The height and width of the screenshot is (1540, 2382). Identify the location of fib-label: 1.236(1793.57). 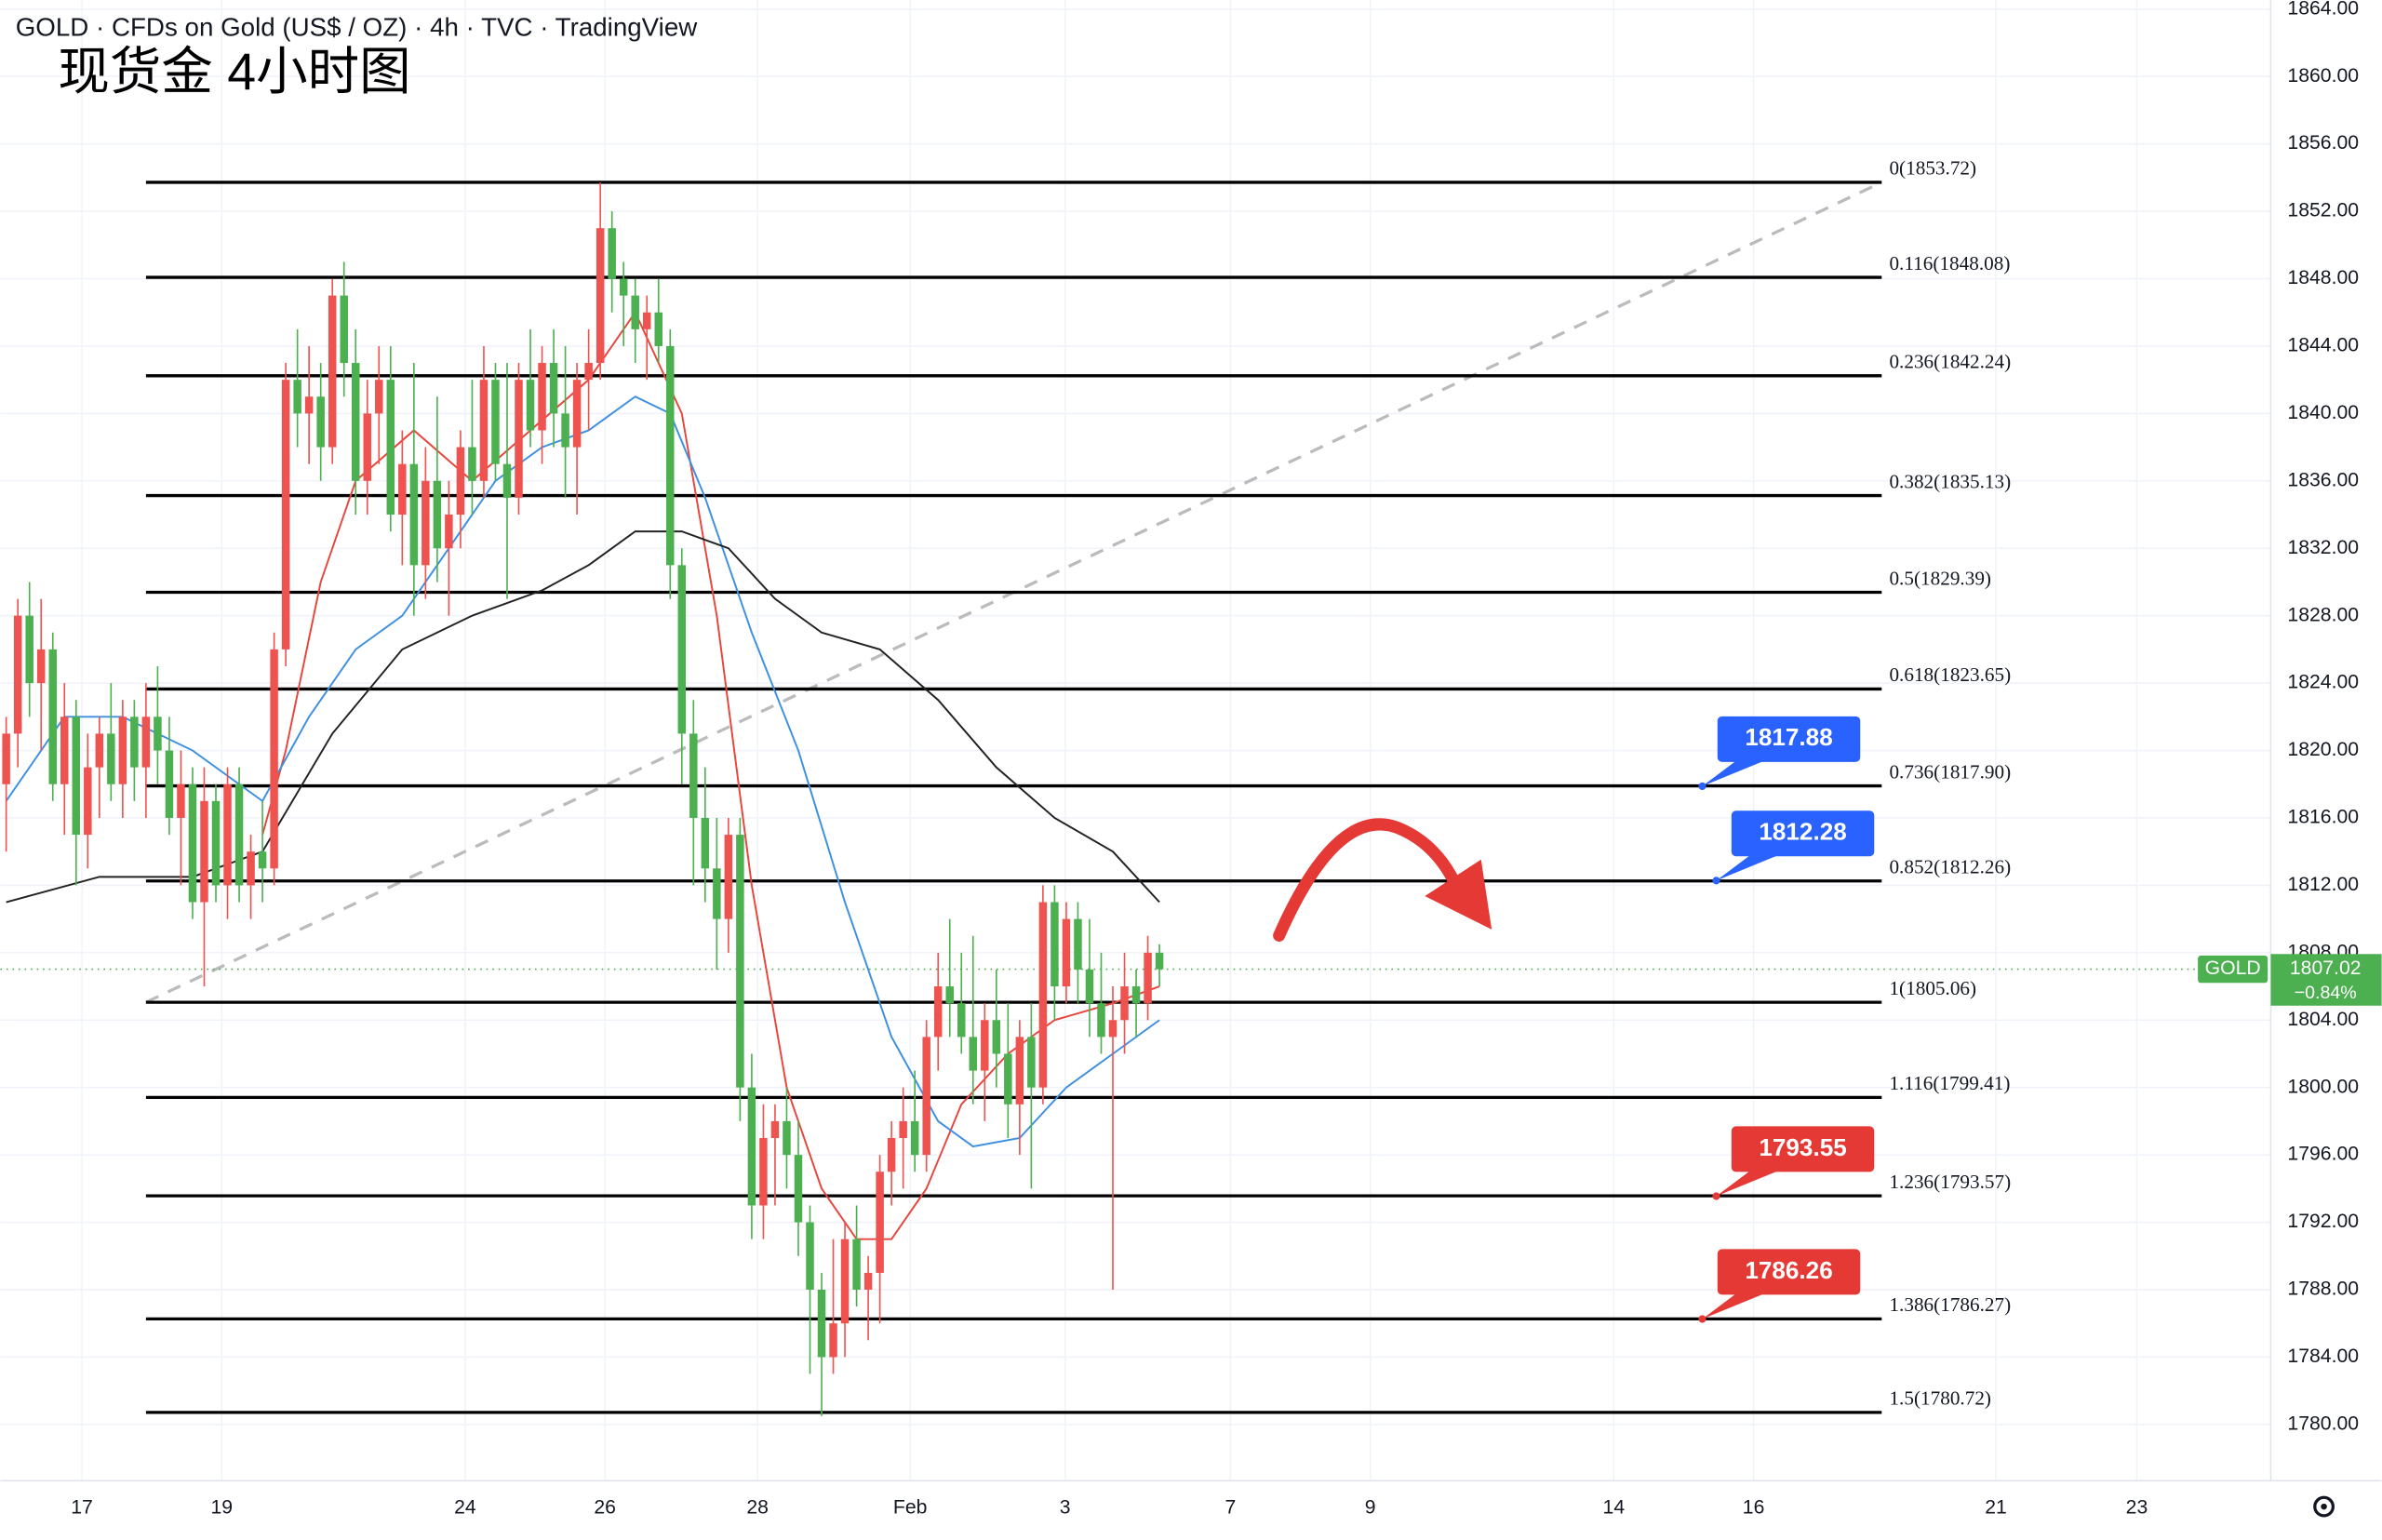
(1950, 1182).